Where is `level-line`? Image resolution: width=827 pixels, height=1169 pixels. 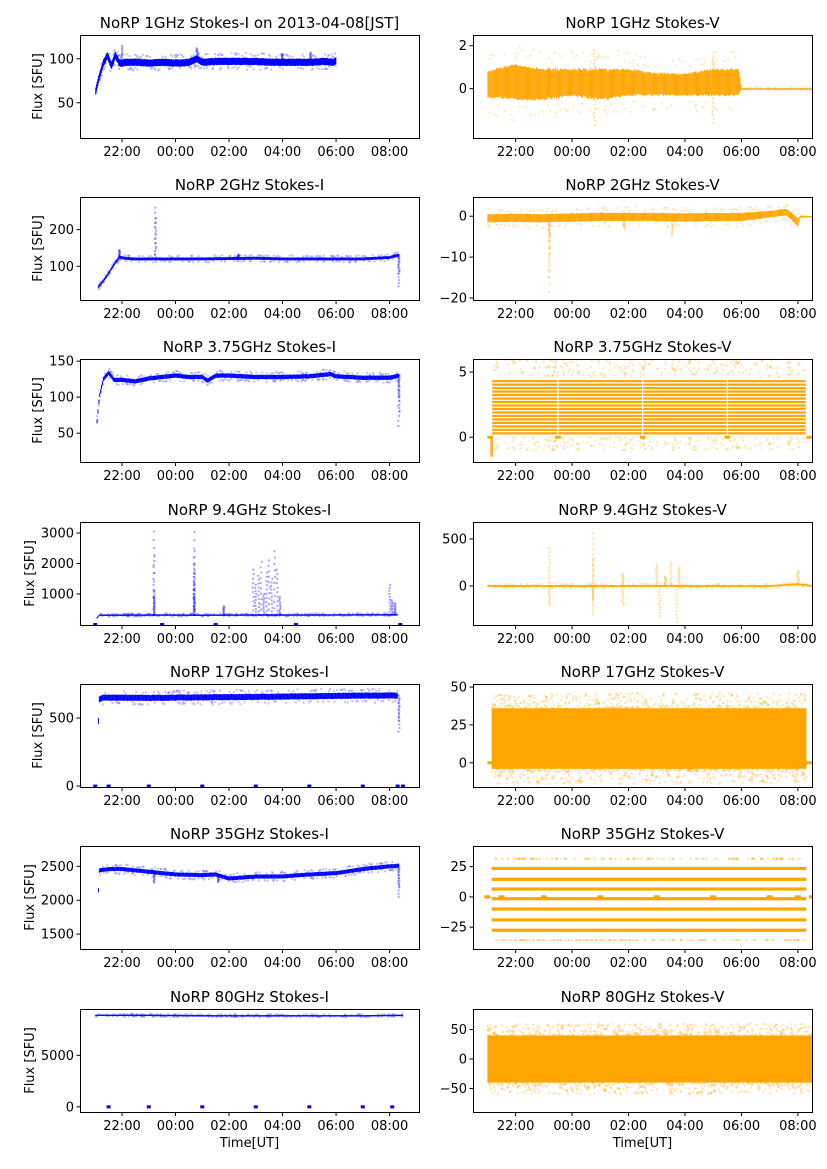
level-line is located at coordinates (525, 395).